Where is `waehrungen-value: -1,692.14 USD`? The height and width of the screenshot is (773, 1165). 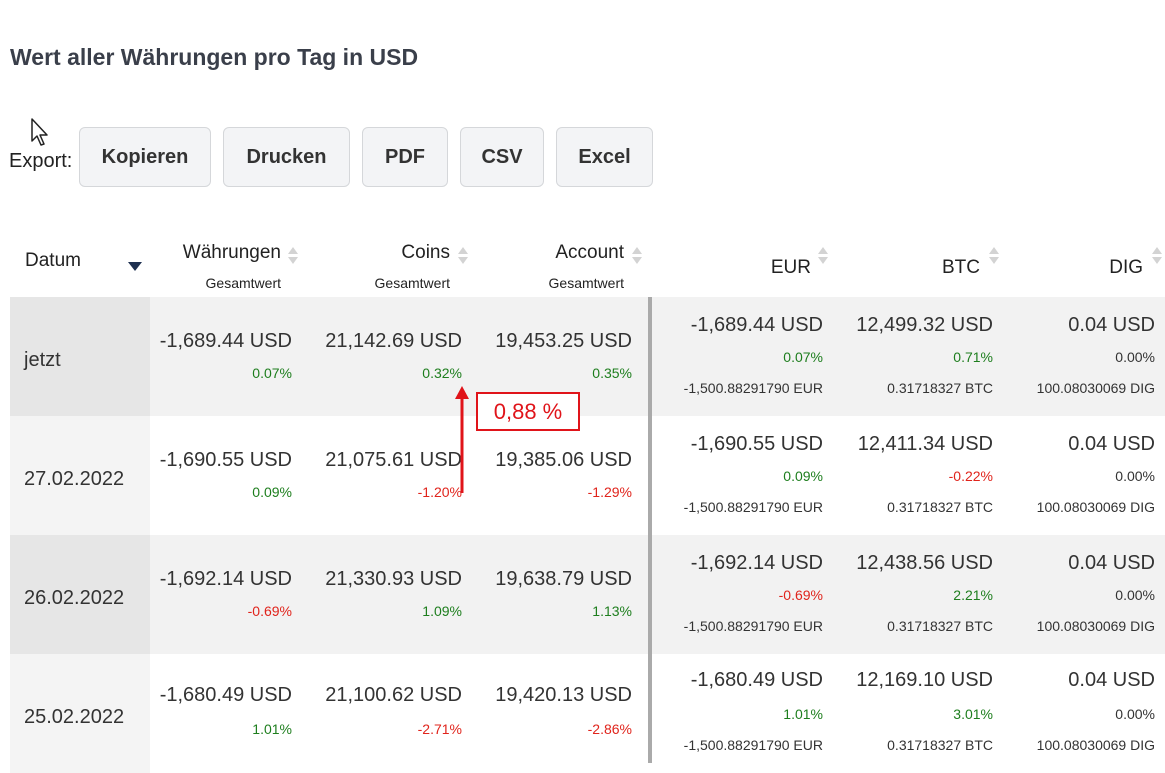
waehrungen-value: -1,692.14 USD is located at coordinates (225, 579).